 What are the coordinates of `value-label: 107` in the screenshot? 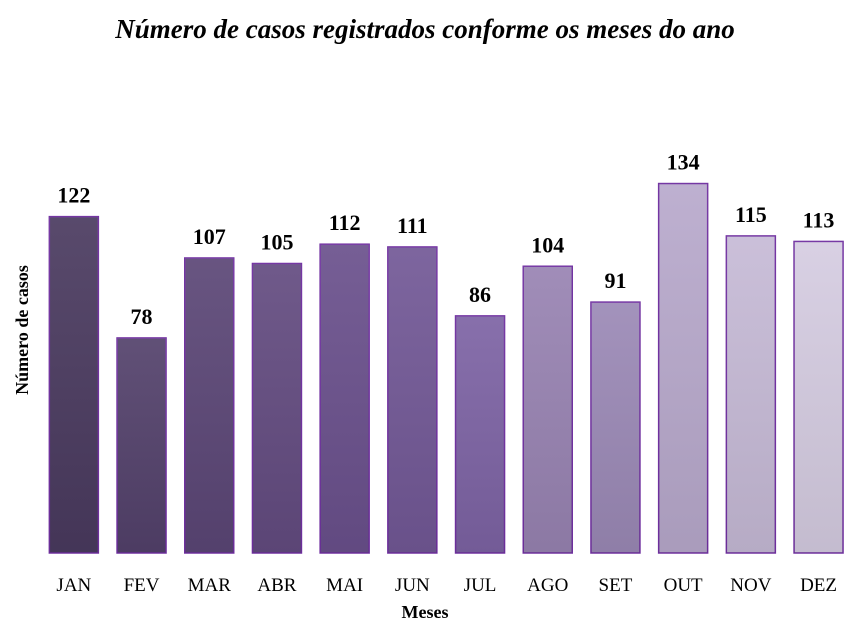 It's located at (209, 236).